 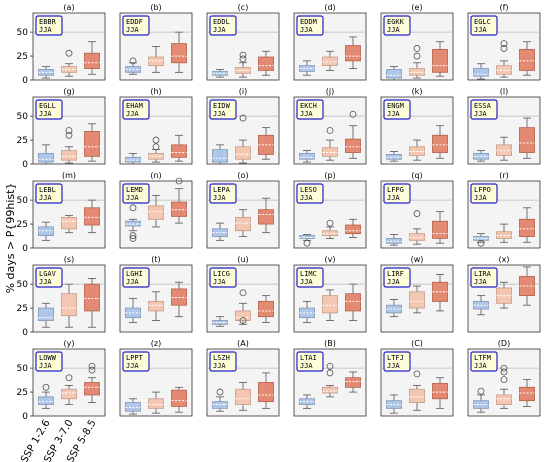 What do you see at coordinates (504, 91) in the screenshot?
I see `panel-letter: (l)` at bounding box center [504, 91].